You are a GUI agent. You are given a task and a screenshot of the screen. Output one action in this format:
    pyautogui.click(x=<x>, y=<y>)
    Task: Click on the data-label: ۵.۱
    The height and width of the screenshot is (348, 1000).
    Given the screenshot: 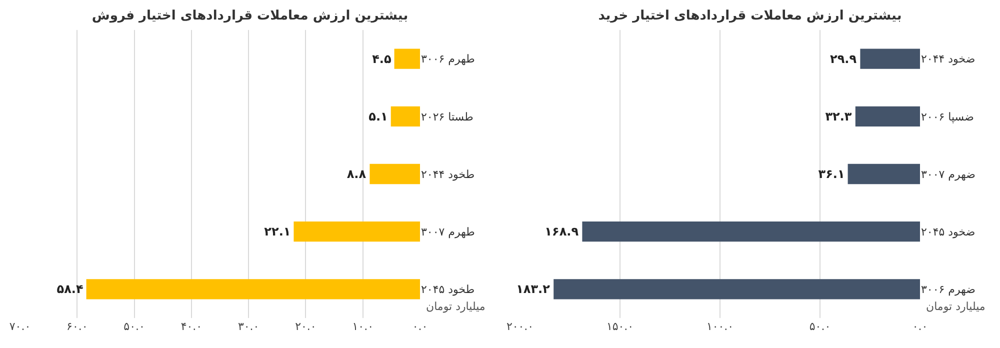 What is the action you would take?
    pyautogui.click(x=378, y=116)
    